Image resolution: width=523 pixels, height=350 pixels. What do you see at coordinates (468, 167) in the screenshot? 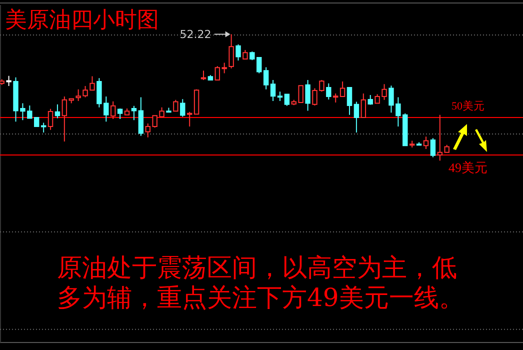
I see `ref-line-label: 49美元` at bounding box center [468, 167].